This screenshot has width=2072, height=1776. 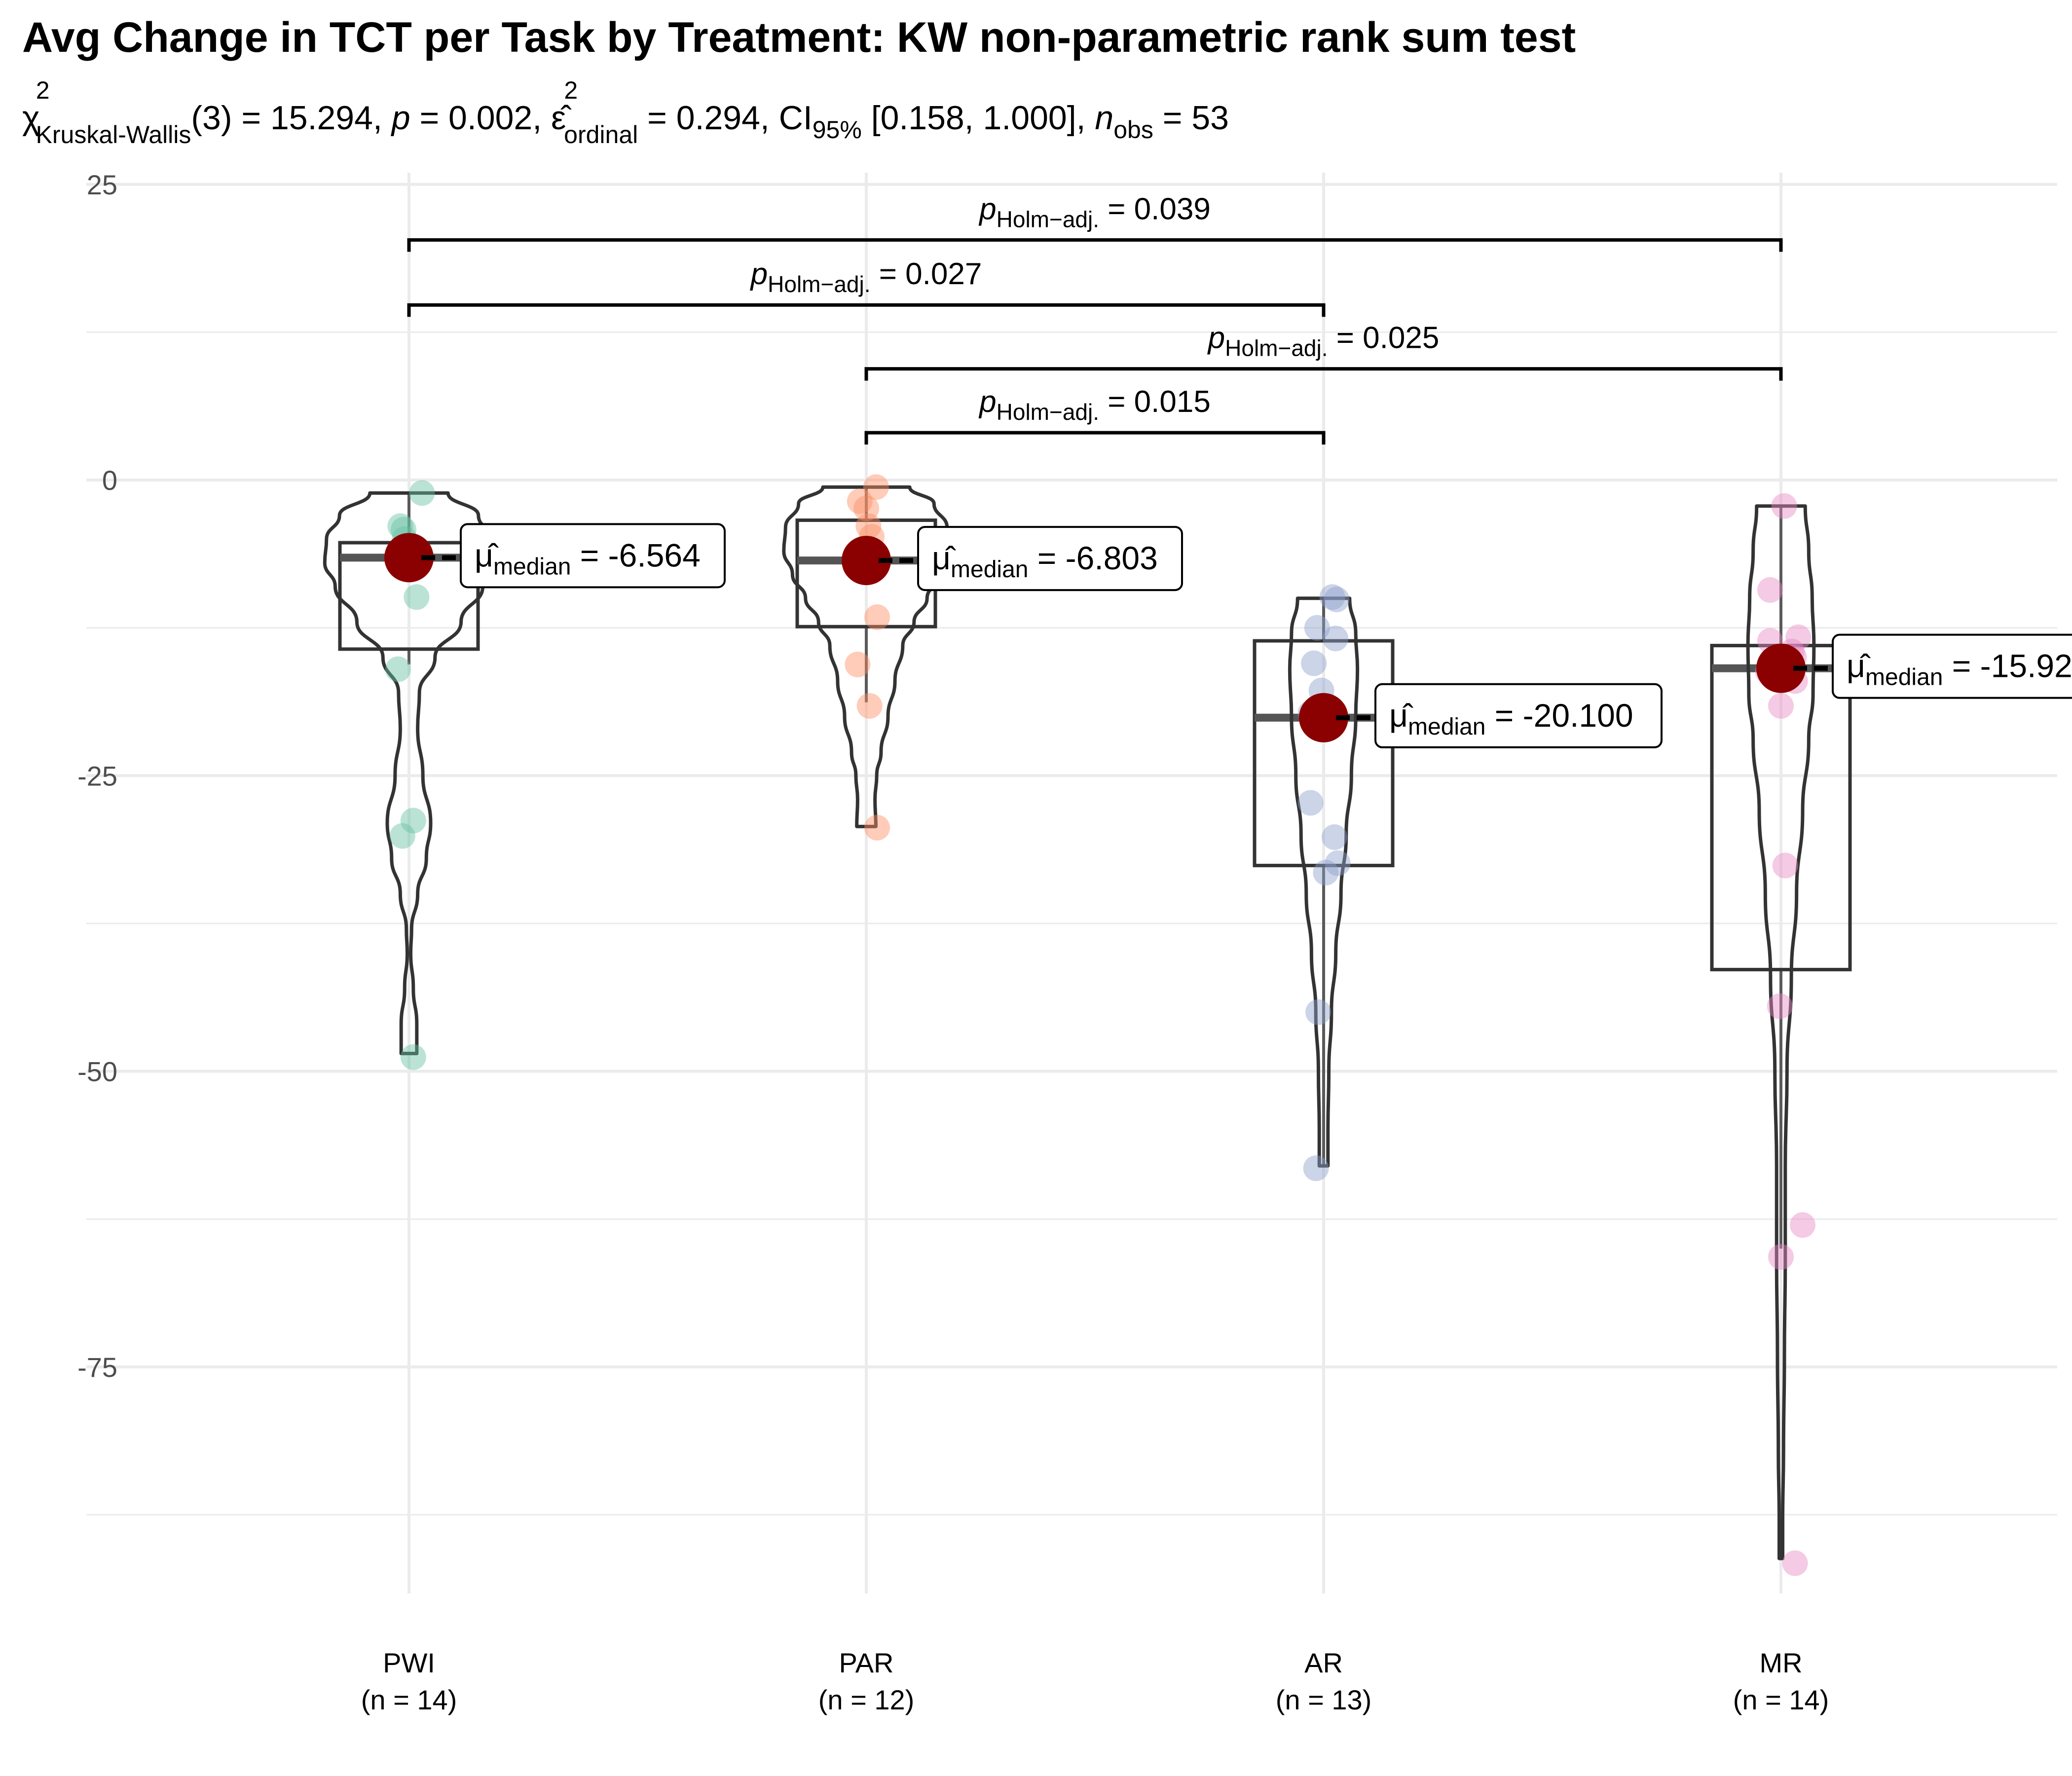 I want to click on comparison-par-ar: pHolm−adj. = 0.015, so click(x=1095, y=415).